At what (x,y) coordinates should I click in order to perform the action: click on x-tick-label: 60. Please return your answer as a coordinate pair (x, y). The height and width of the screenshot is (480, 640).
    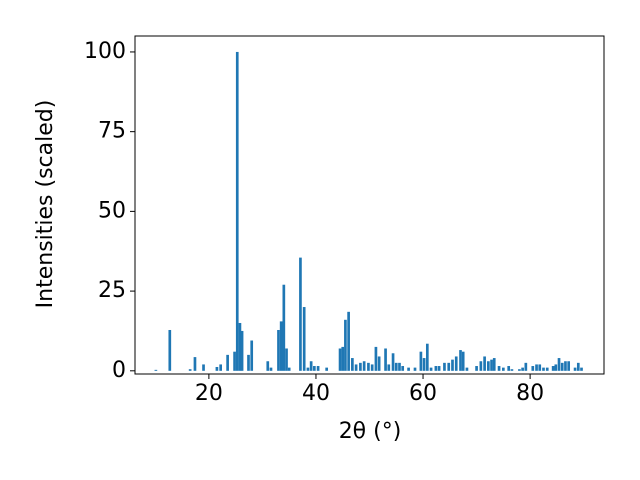
    Looking at the image, I should click on (423, 393).